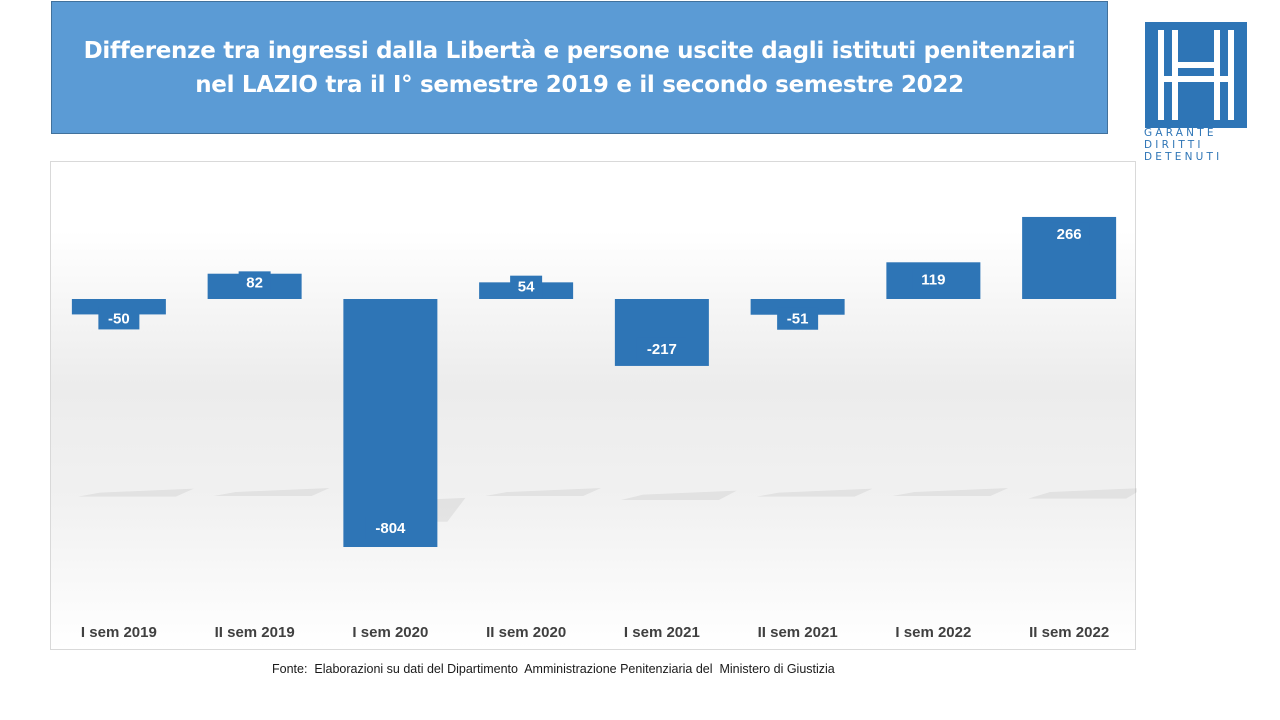  Describe the element at coordinates (1174, 145) in the screenshot. I see `logo-text-line-2: DIRITTI` at that location.